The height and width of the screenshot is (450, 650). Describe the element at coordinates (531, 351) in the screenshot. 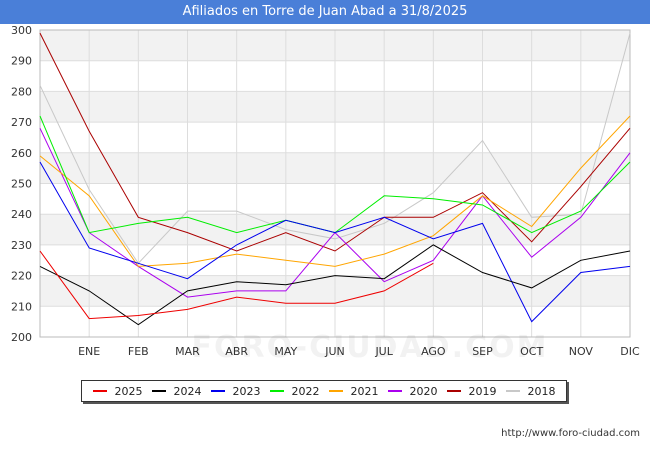

I see `x-tick-label: OCT` at that location.